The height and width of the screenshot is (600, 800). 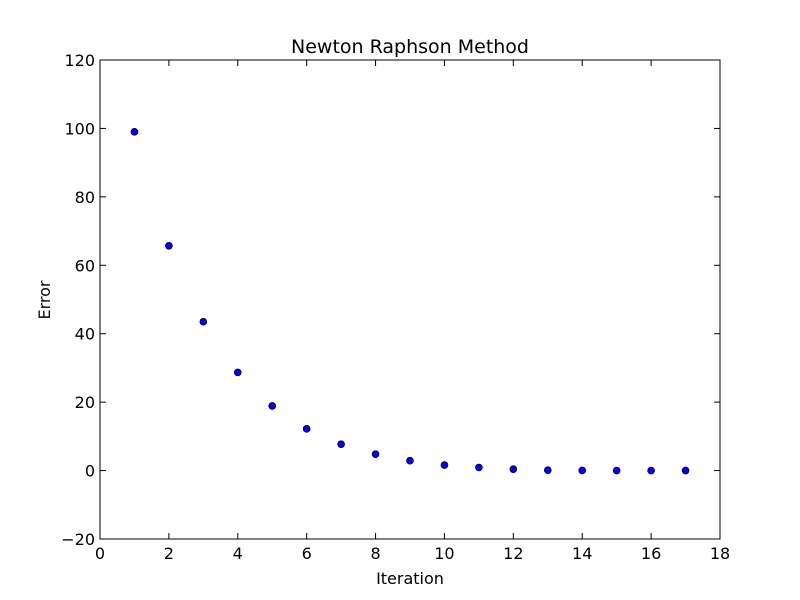 I want to click on x-tick-label: 0, so click(x=100, y=553).